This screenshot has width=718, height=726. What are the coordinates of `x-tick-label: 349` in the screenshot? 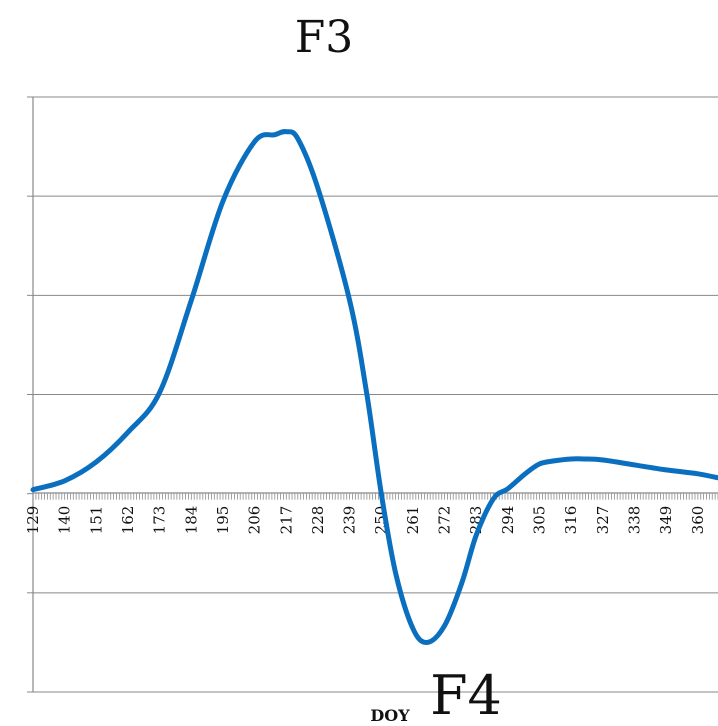 It's located at (666, 520).